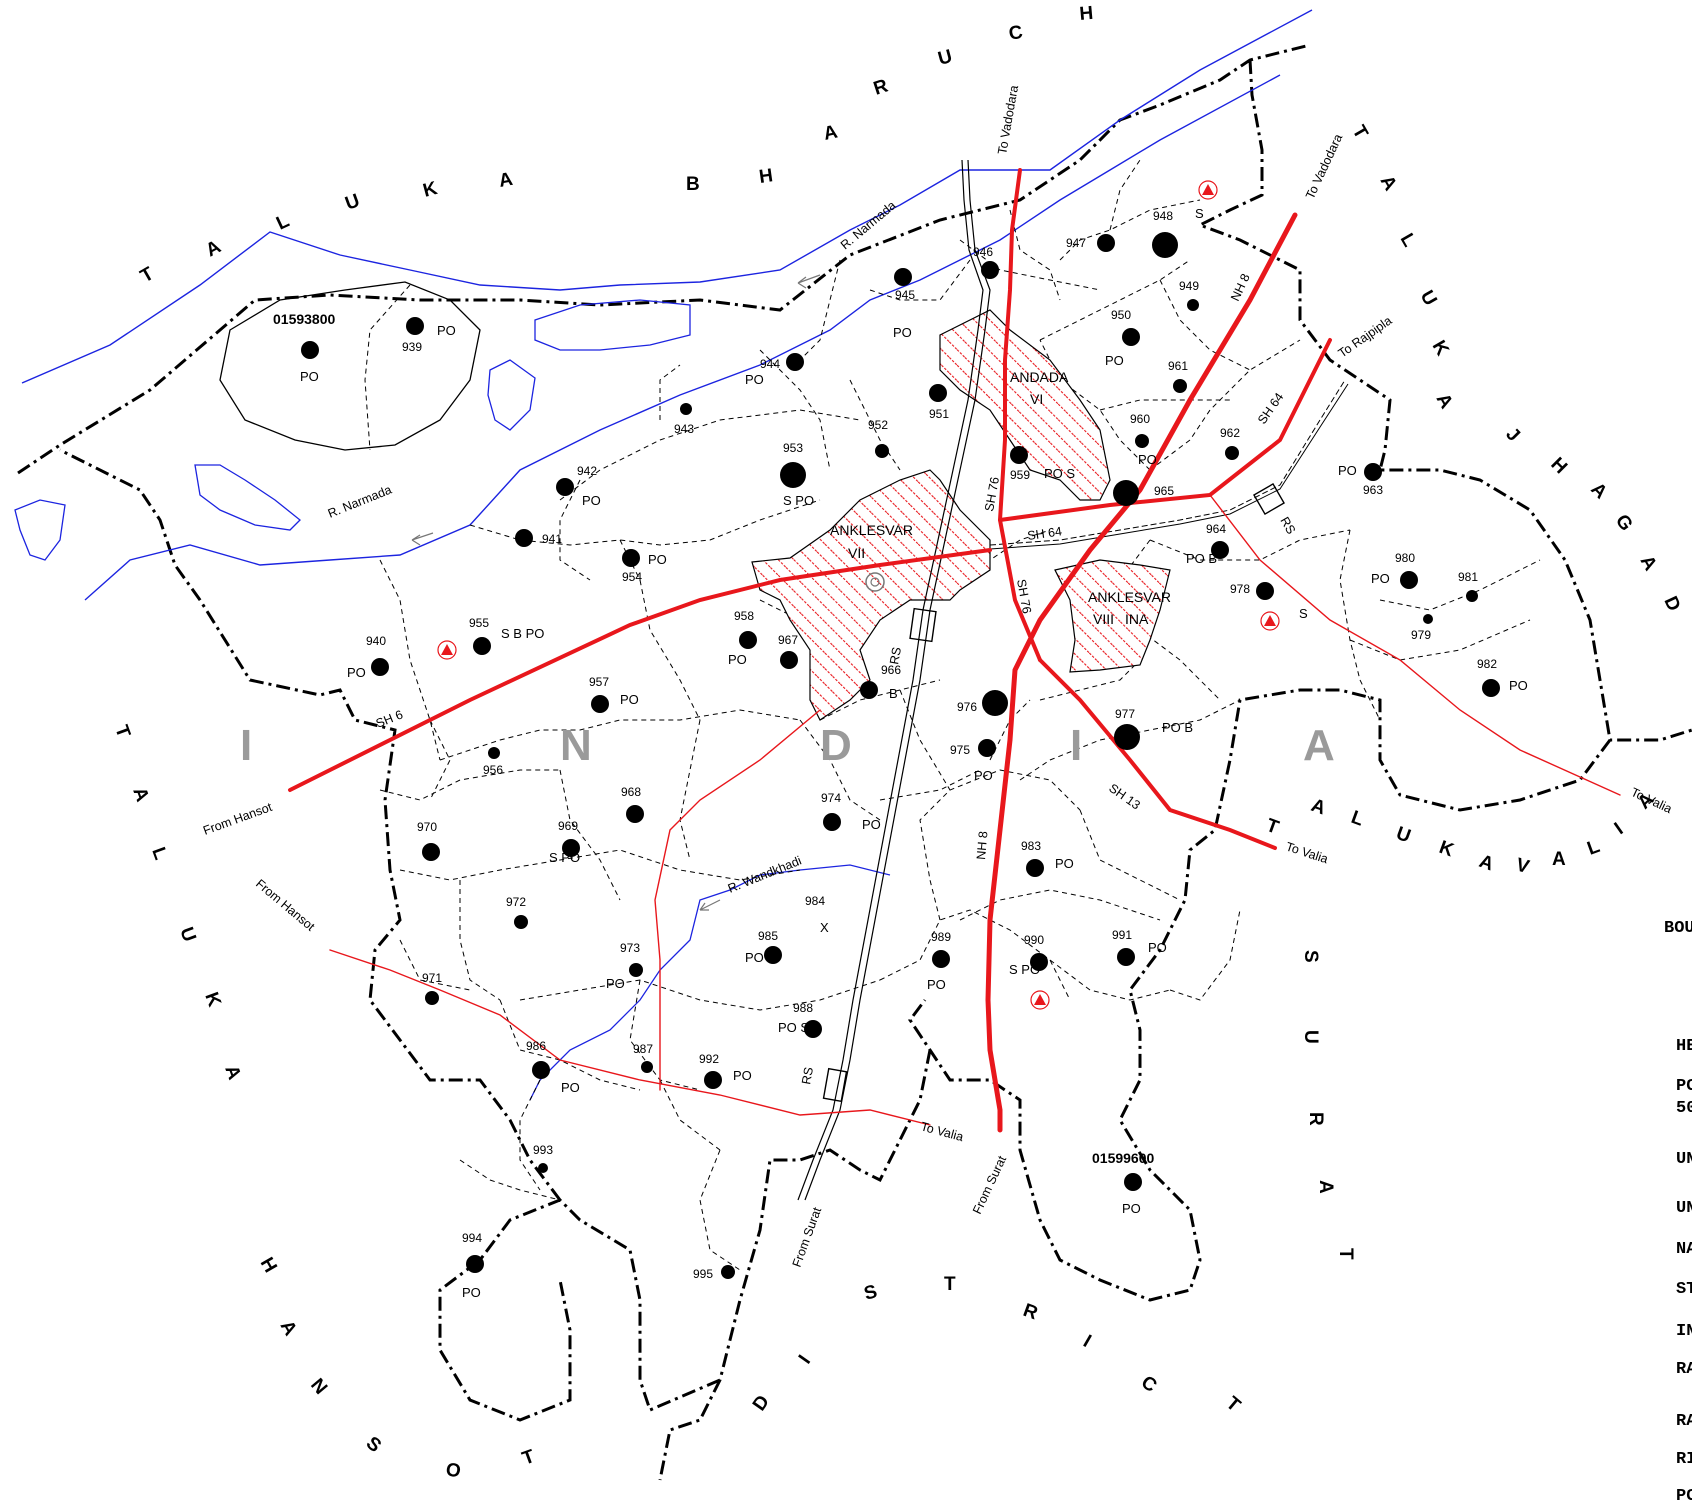 The height and width of the screenshot is (1509, 1692). Describe the element at coordinates (1230, 443) in the screenshot. I see `village-962: 962` at that location.